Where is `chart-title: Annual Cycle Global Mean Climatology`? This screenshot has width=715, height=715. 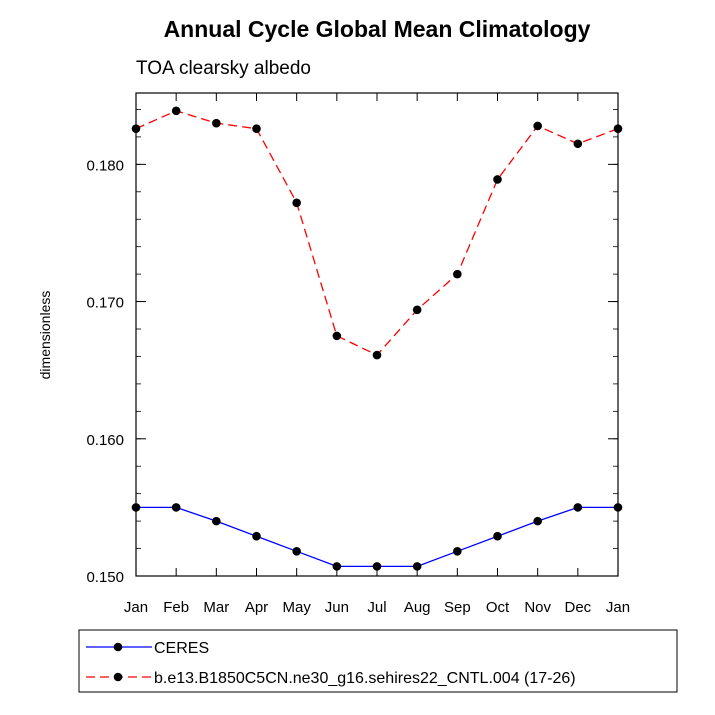 chart-title: Annual Cycle Global Mean Climatology is located at coordinates (377, 29).